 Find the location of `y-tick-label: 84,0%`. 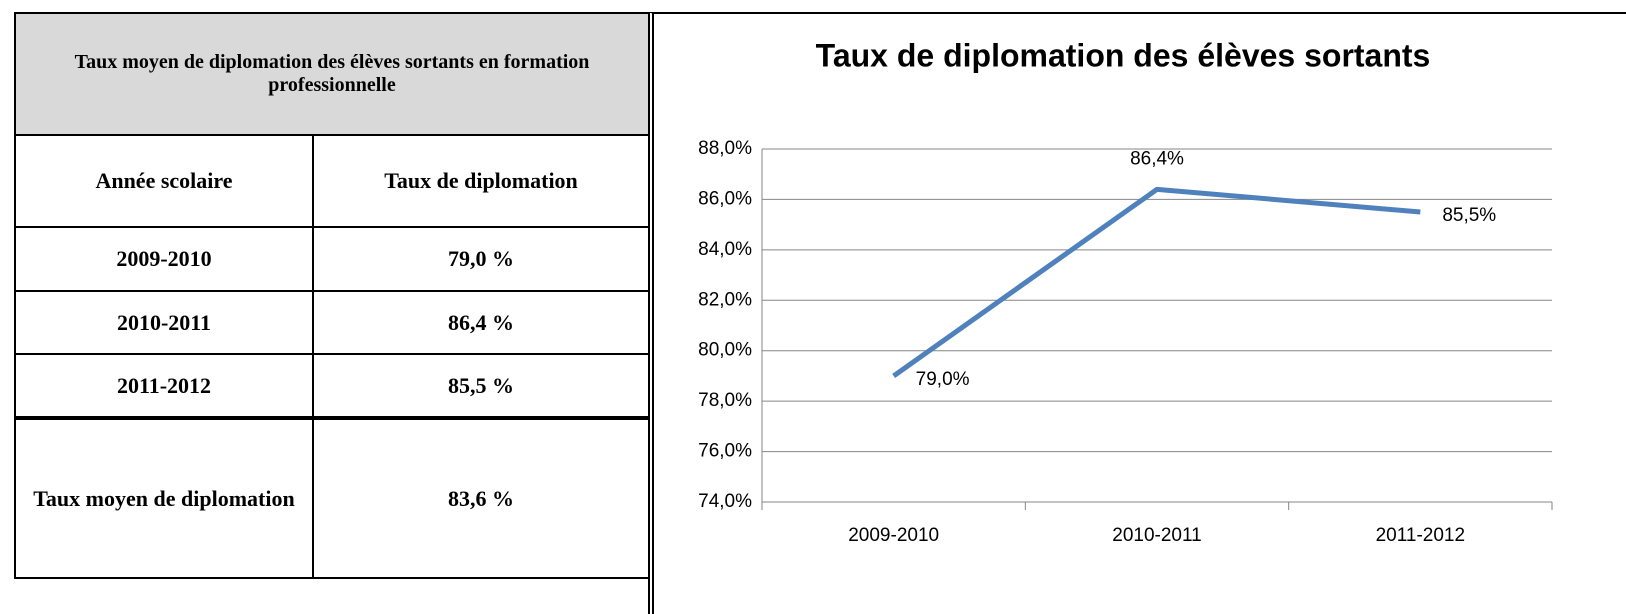

y-tick-label: 84,0% is located at coordinates (725, 249).